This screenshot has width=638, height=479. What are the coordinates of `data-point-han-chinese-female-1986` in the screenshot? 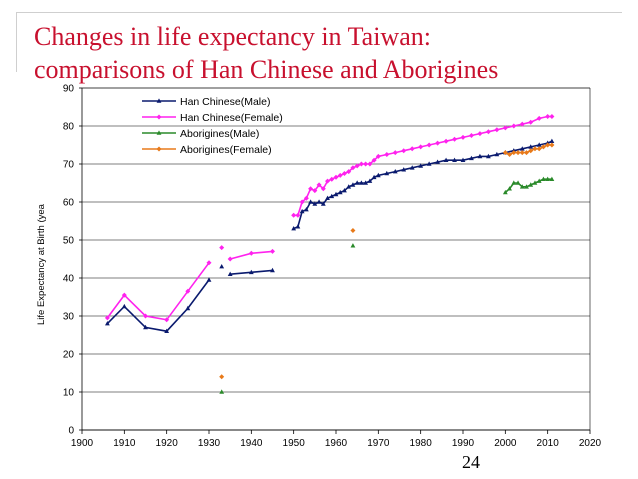 It's located at (446, 141).